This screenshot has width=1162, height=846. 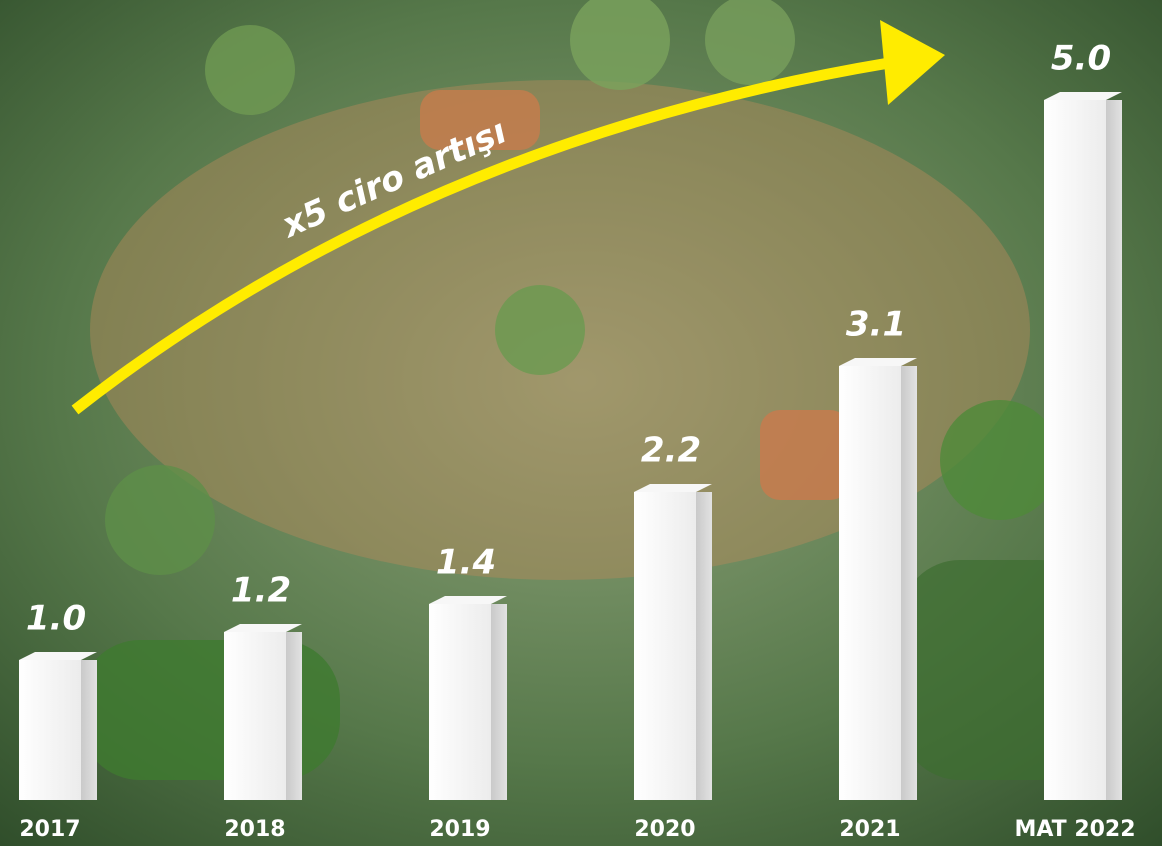 I want to click on value-label: 3.1, so click(x=876, y=325).